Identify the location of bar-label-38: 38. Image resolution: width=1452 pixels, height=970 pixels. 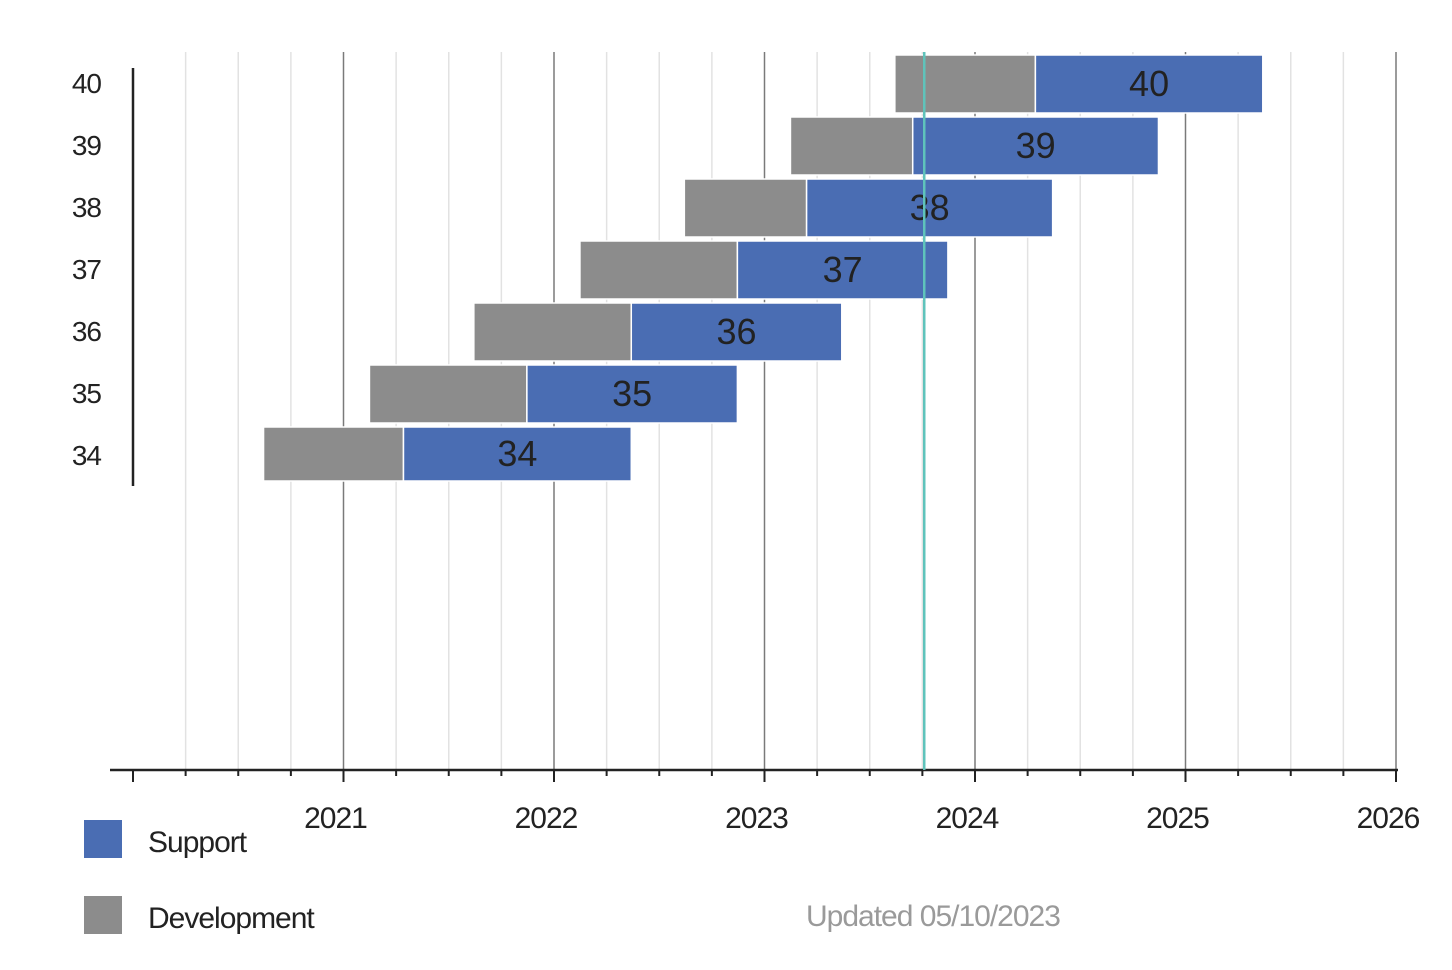
(930, 207).